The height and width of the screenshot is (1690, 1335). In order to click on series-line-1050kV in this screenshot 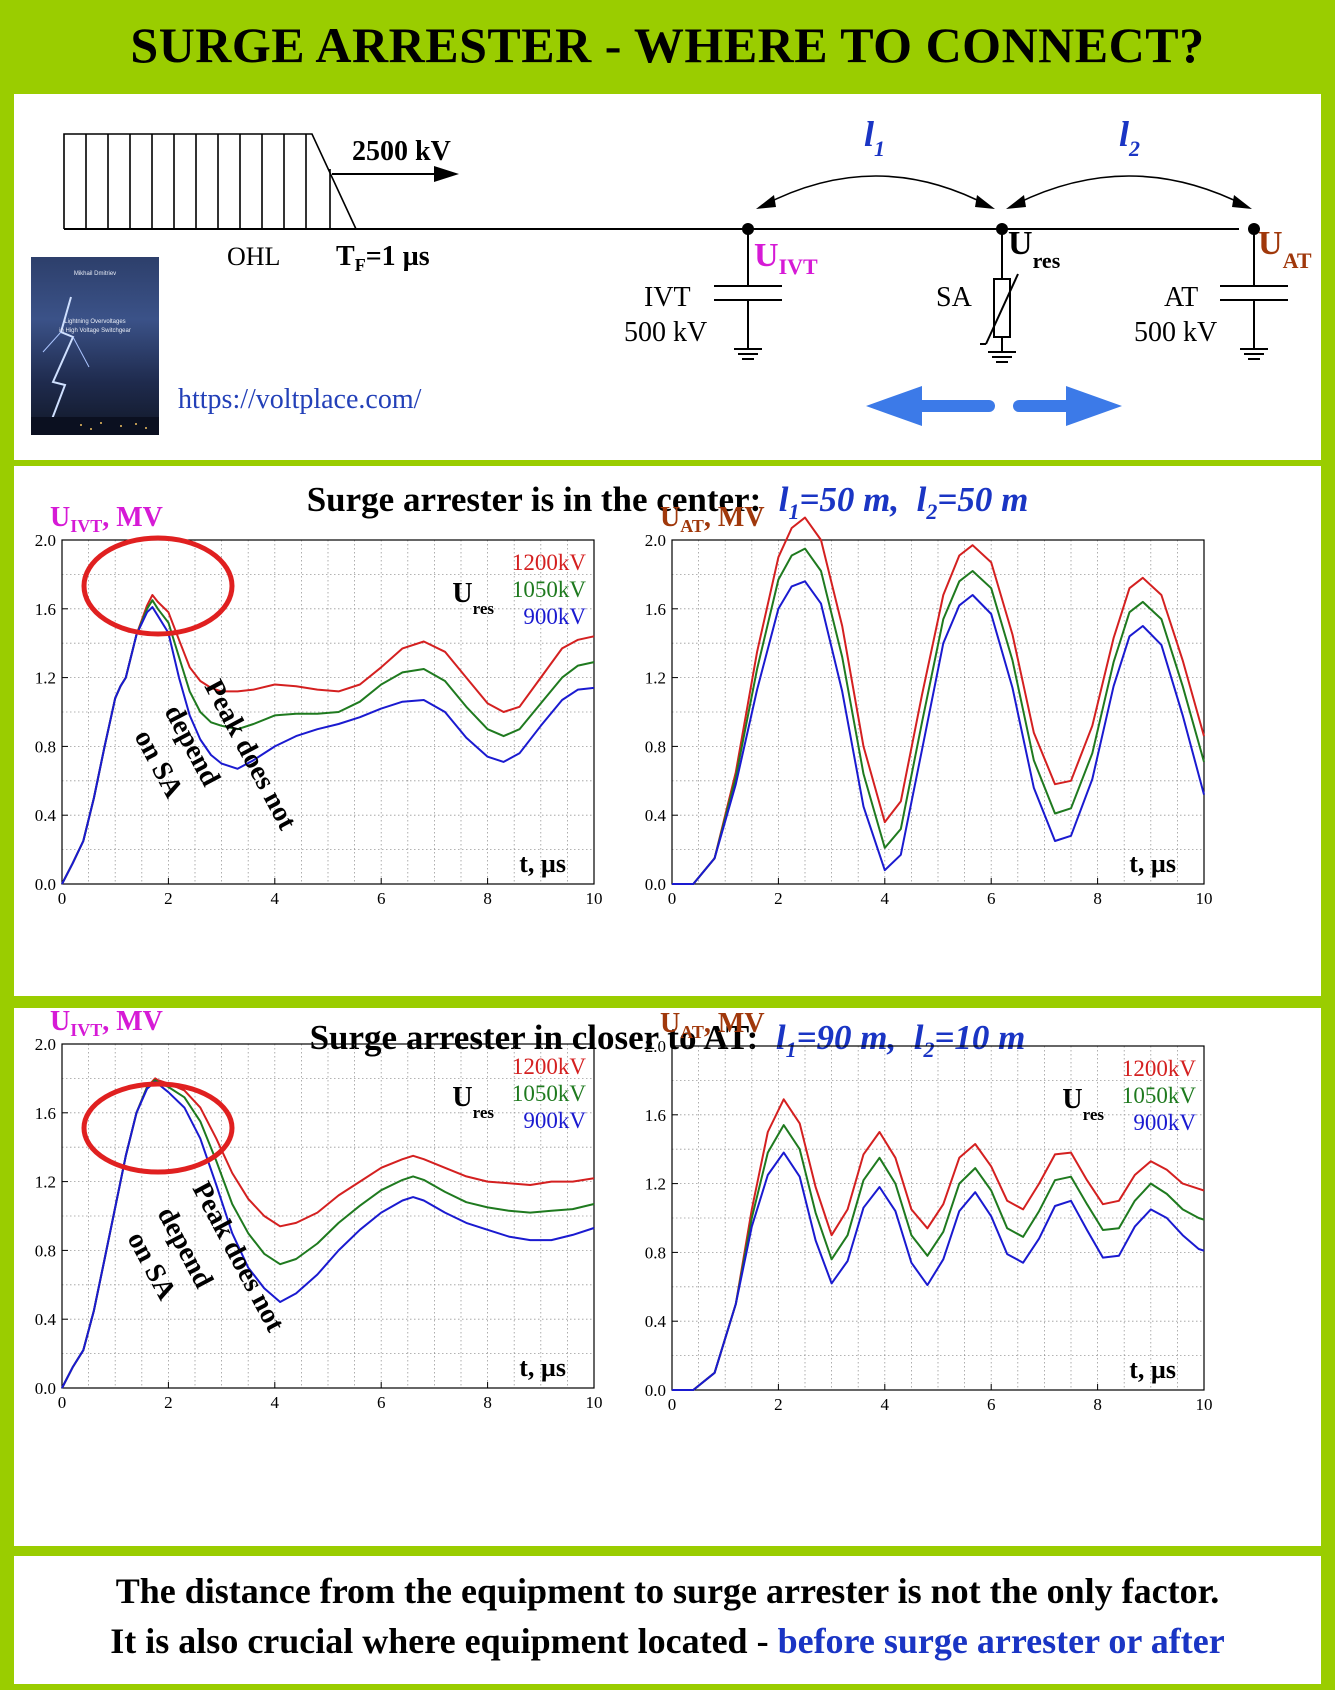, I will do `click(938, 716)`.